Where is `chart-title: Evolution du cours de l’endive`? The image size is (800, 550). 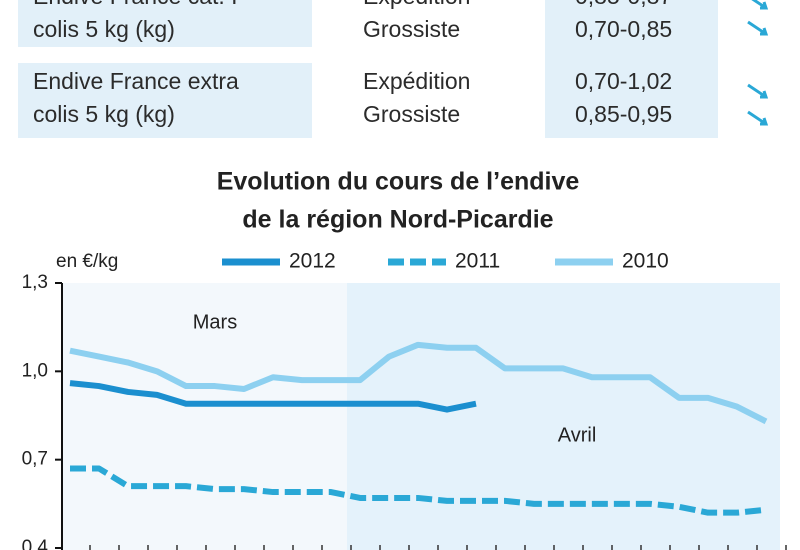 chart-title: Evolution du cours de l’endive is located at coordinates (398, 182).